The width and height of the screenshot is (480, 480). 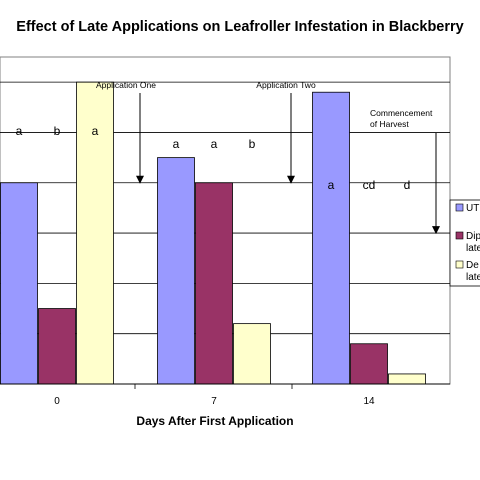 I want to click on x-tick-label: 14, so click(x=369, y=401).